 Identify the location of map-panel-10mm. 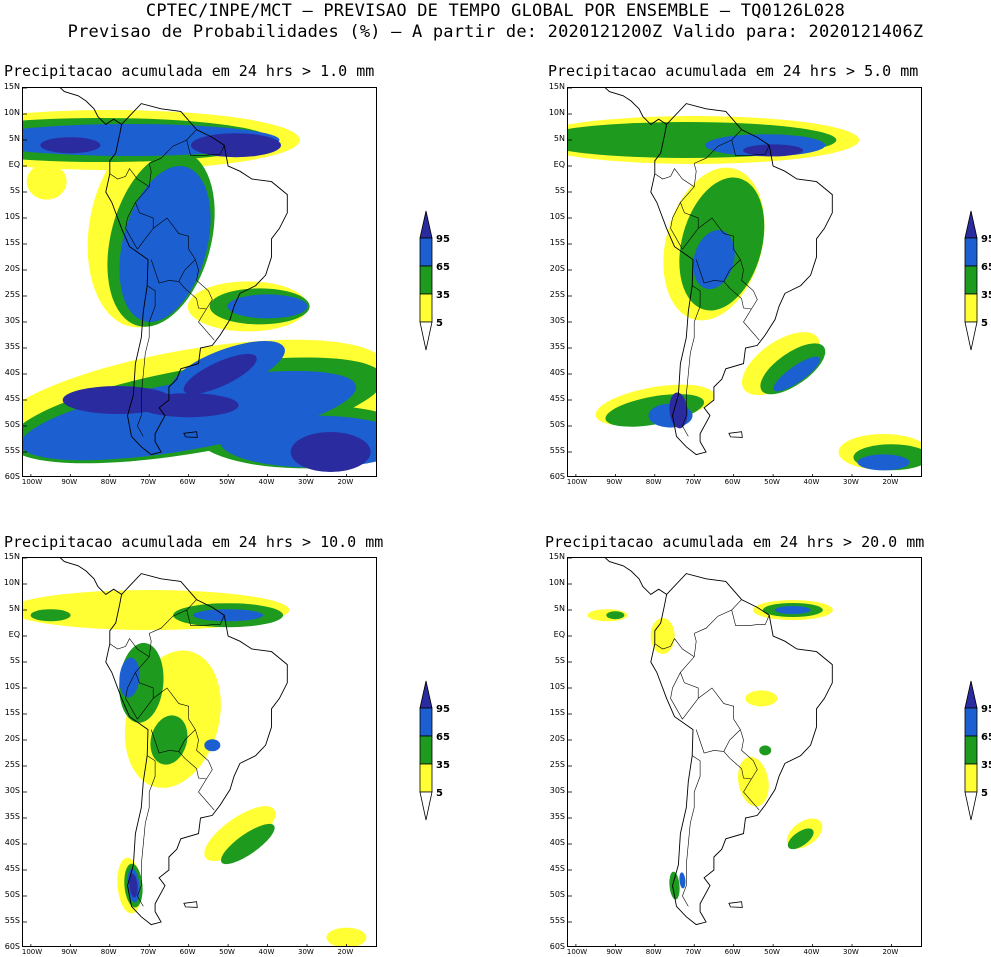
(199, 752).